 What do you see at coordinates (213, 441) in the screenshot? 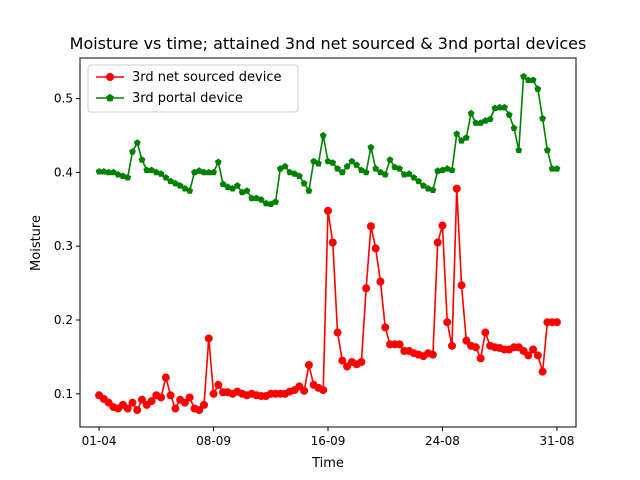
I see `x-tick-label: 08-09` at bounding box center [213, 441].